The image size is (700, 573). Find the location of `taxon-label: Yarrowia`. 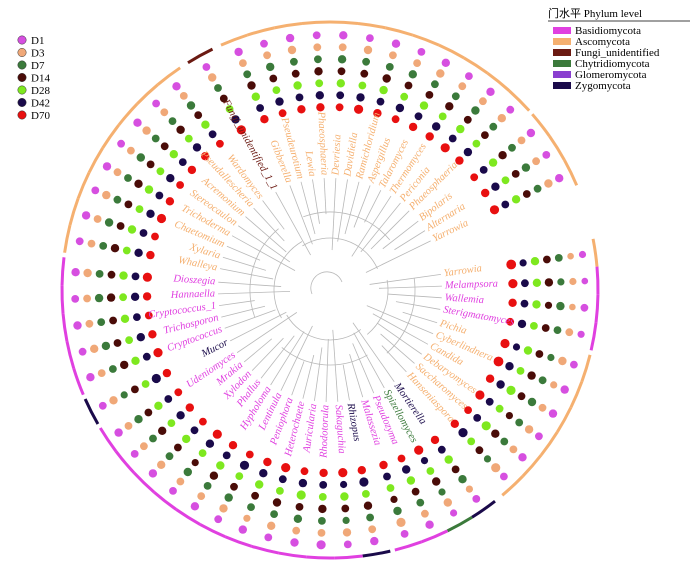

taxon-label: Yarrowia is located at coordinates (463, 271).